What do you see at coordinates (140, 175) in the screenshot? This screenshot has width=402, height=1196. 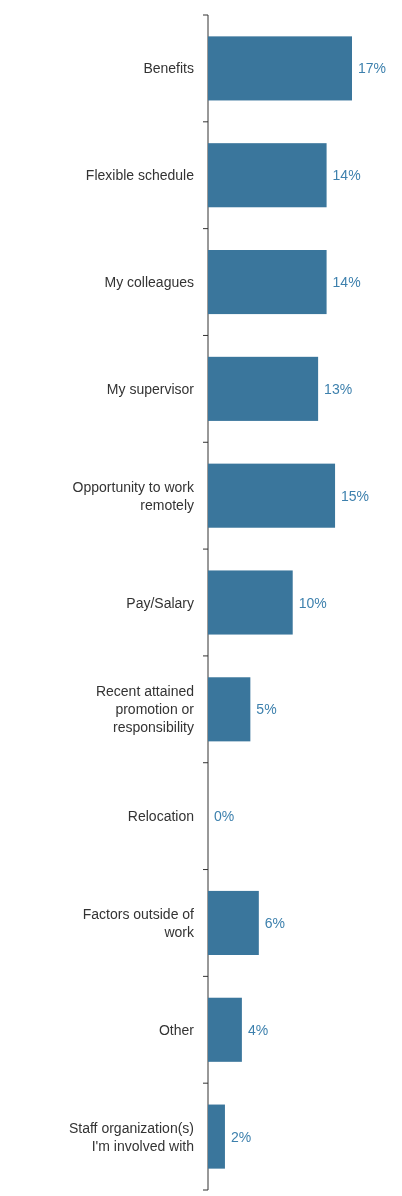 I see `y-tick-label: Flexible schedule` at bounding box center [140, 175].